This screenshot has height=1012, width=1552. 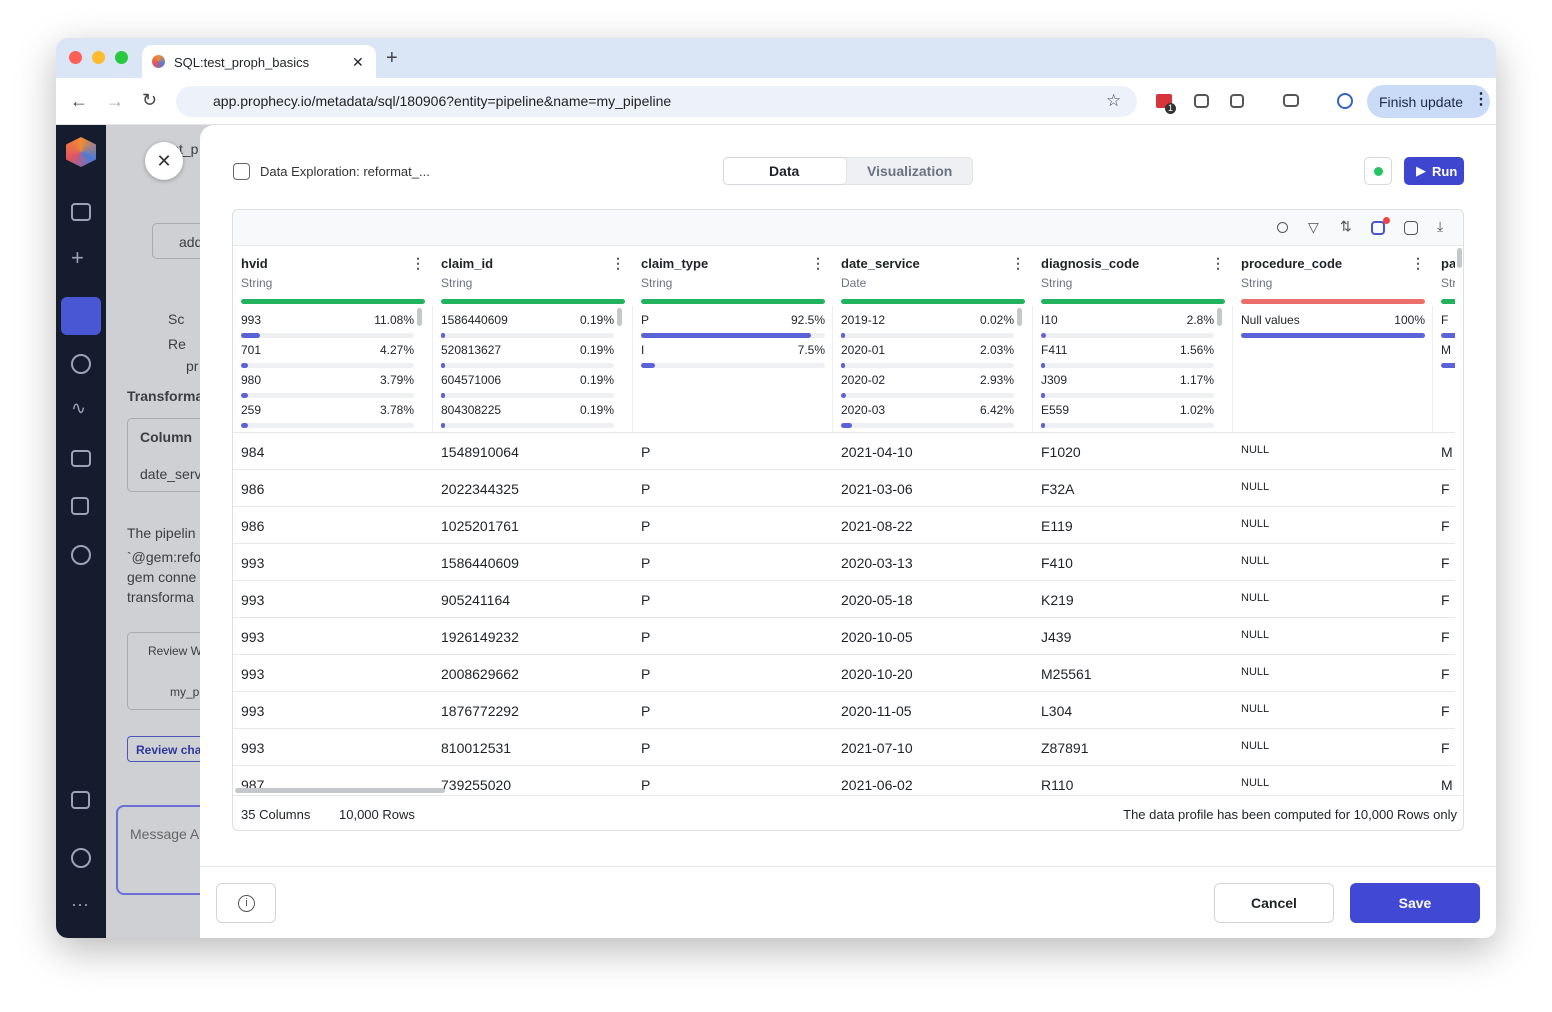 What do you see at coordinates (246, 903) in the screenshot?
I see `info-button: i` at bounding box center [246, 903].